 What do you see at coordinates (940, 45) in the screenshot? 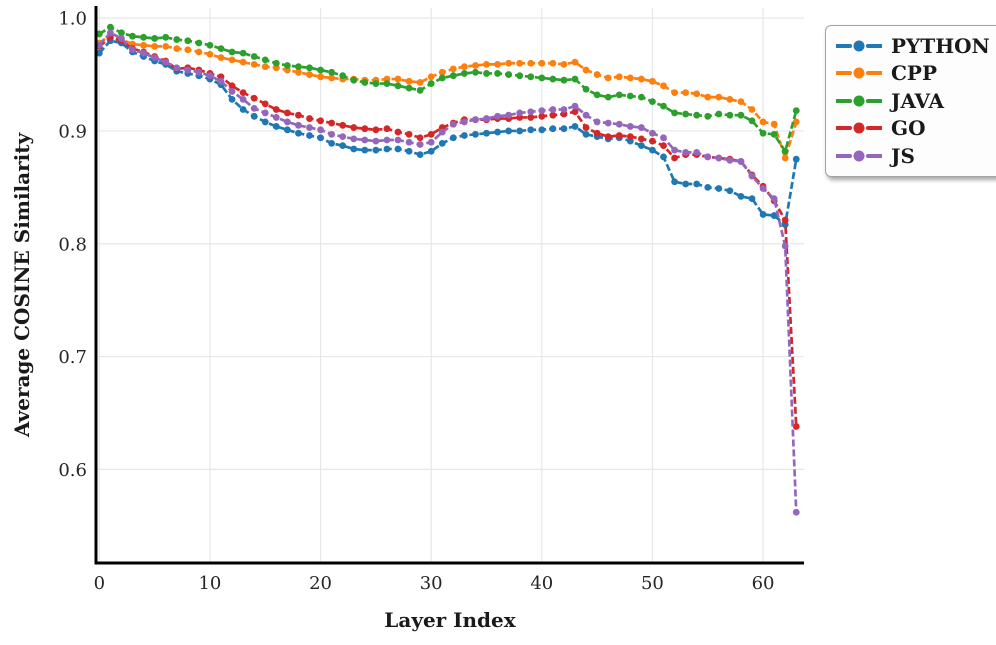
I see `legend-label: PYTHON` at bounding box center [940, 45].